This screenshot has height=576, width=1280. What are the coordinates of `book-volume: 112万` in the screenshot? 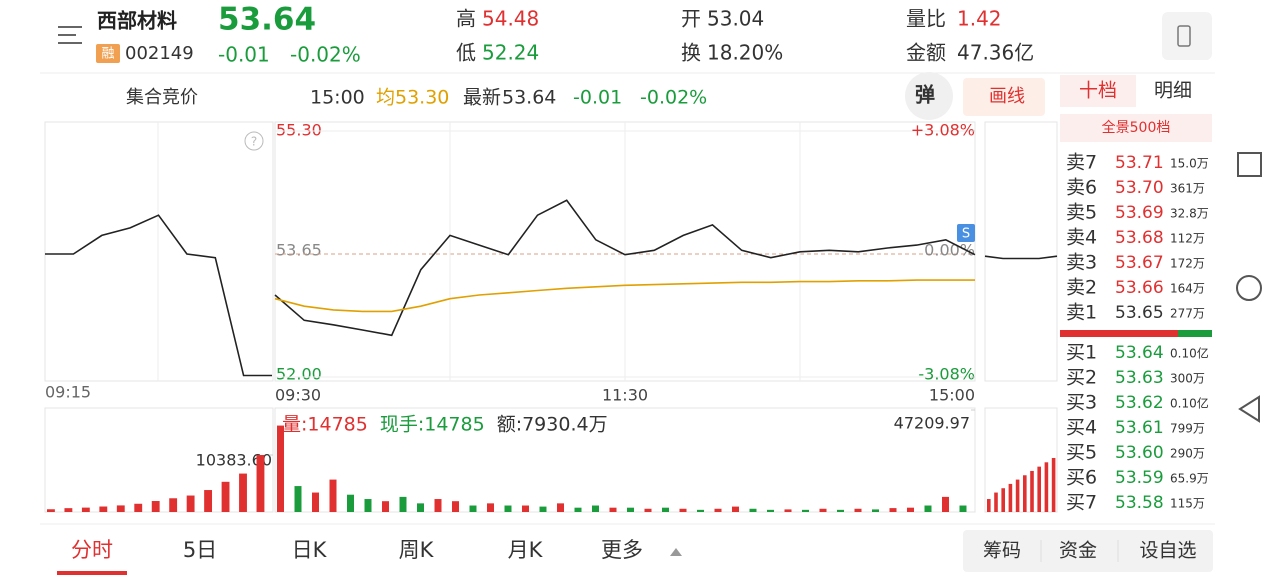 It's located at (1187, 239).